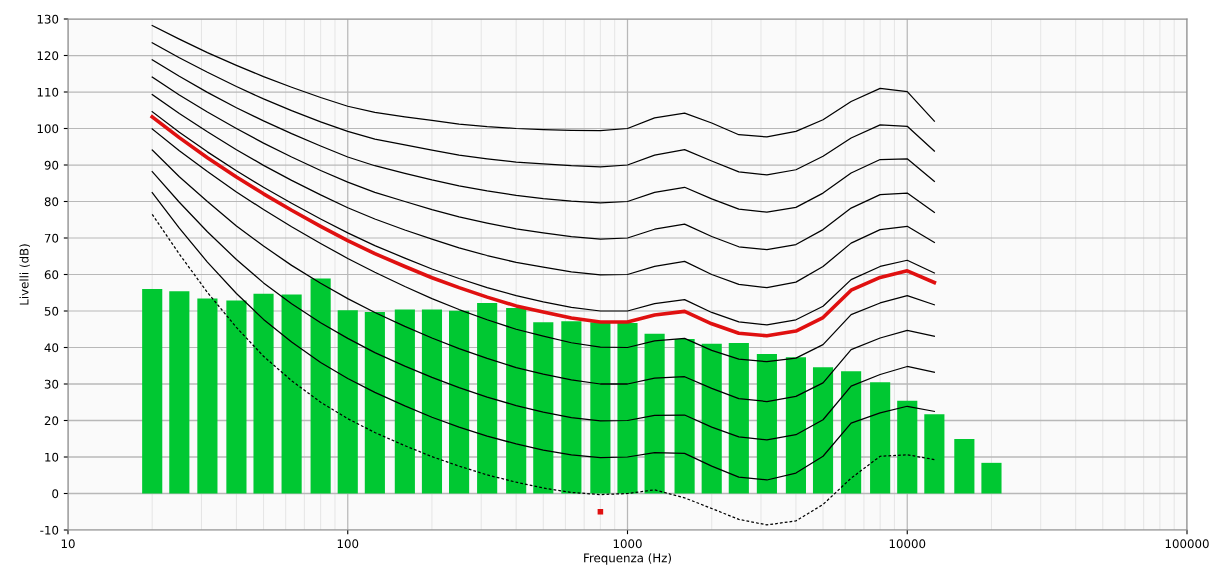  I want to click on y-tick-label: 120, so click(48, 56).